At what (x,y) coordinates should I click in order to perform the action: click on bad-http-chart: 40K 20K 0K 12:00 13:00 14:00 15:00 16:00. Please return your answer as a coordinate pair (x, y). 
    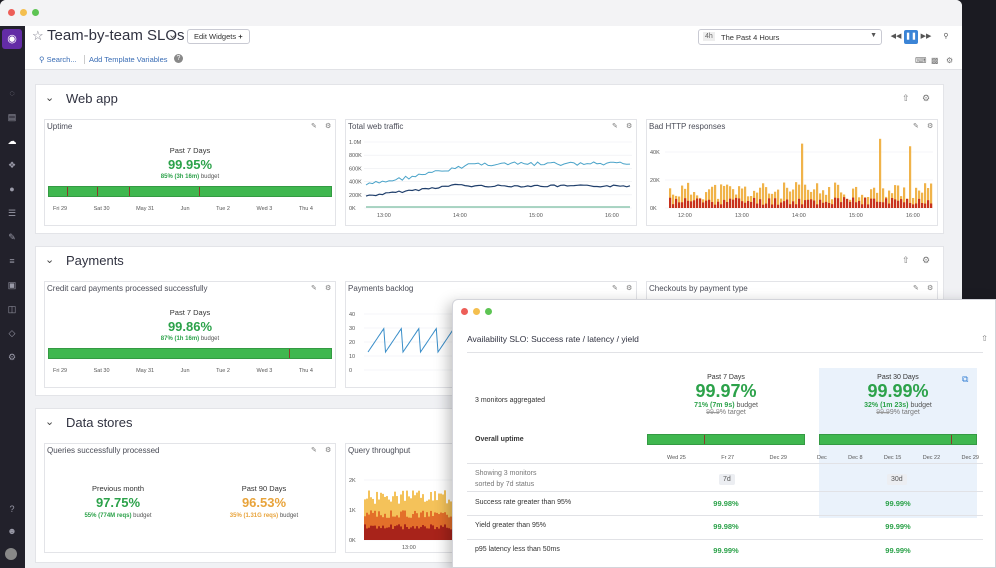
    Looking at the image, I should click on (792, 178).